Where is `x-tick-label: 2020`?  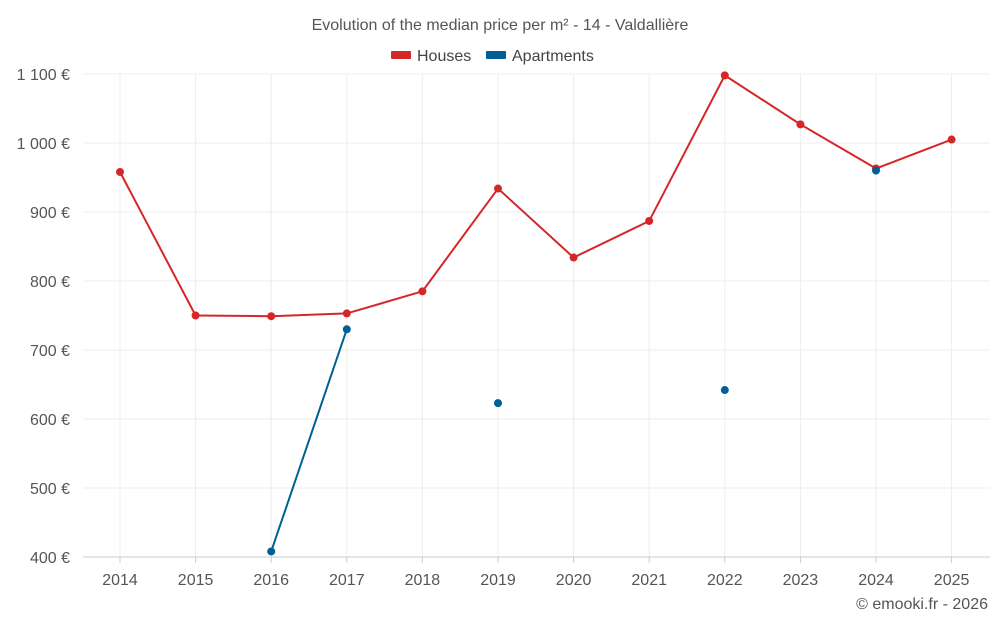 x-tick-label: 2020 is located at coordinates (574, 580).